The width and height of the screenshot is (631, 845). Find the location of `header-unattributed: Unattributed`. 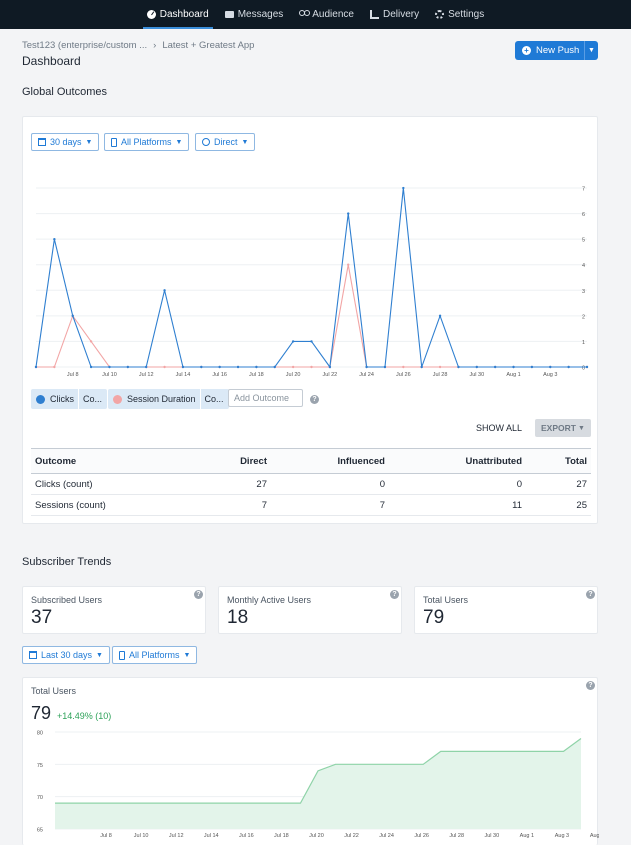

header-unattributed: Unattributed is located at coordinates (457, 461).